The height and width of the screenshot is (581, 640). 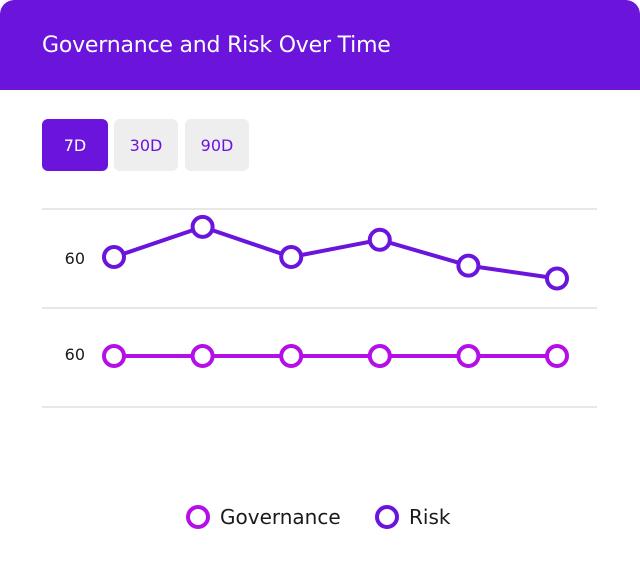 I want to click on range-7d-button: 7D, so click(x=75, y=145).